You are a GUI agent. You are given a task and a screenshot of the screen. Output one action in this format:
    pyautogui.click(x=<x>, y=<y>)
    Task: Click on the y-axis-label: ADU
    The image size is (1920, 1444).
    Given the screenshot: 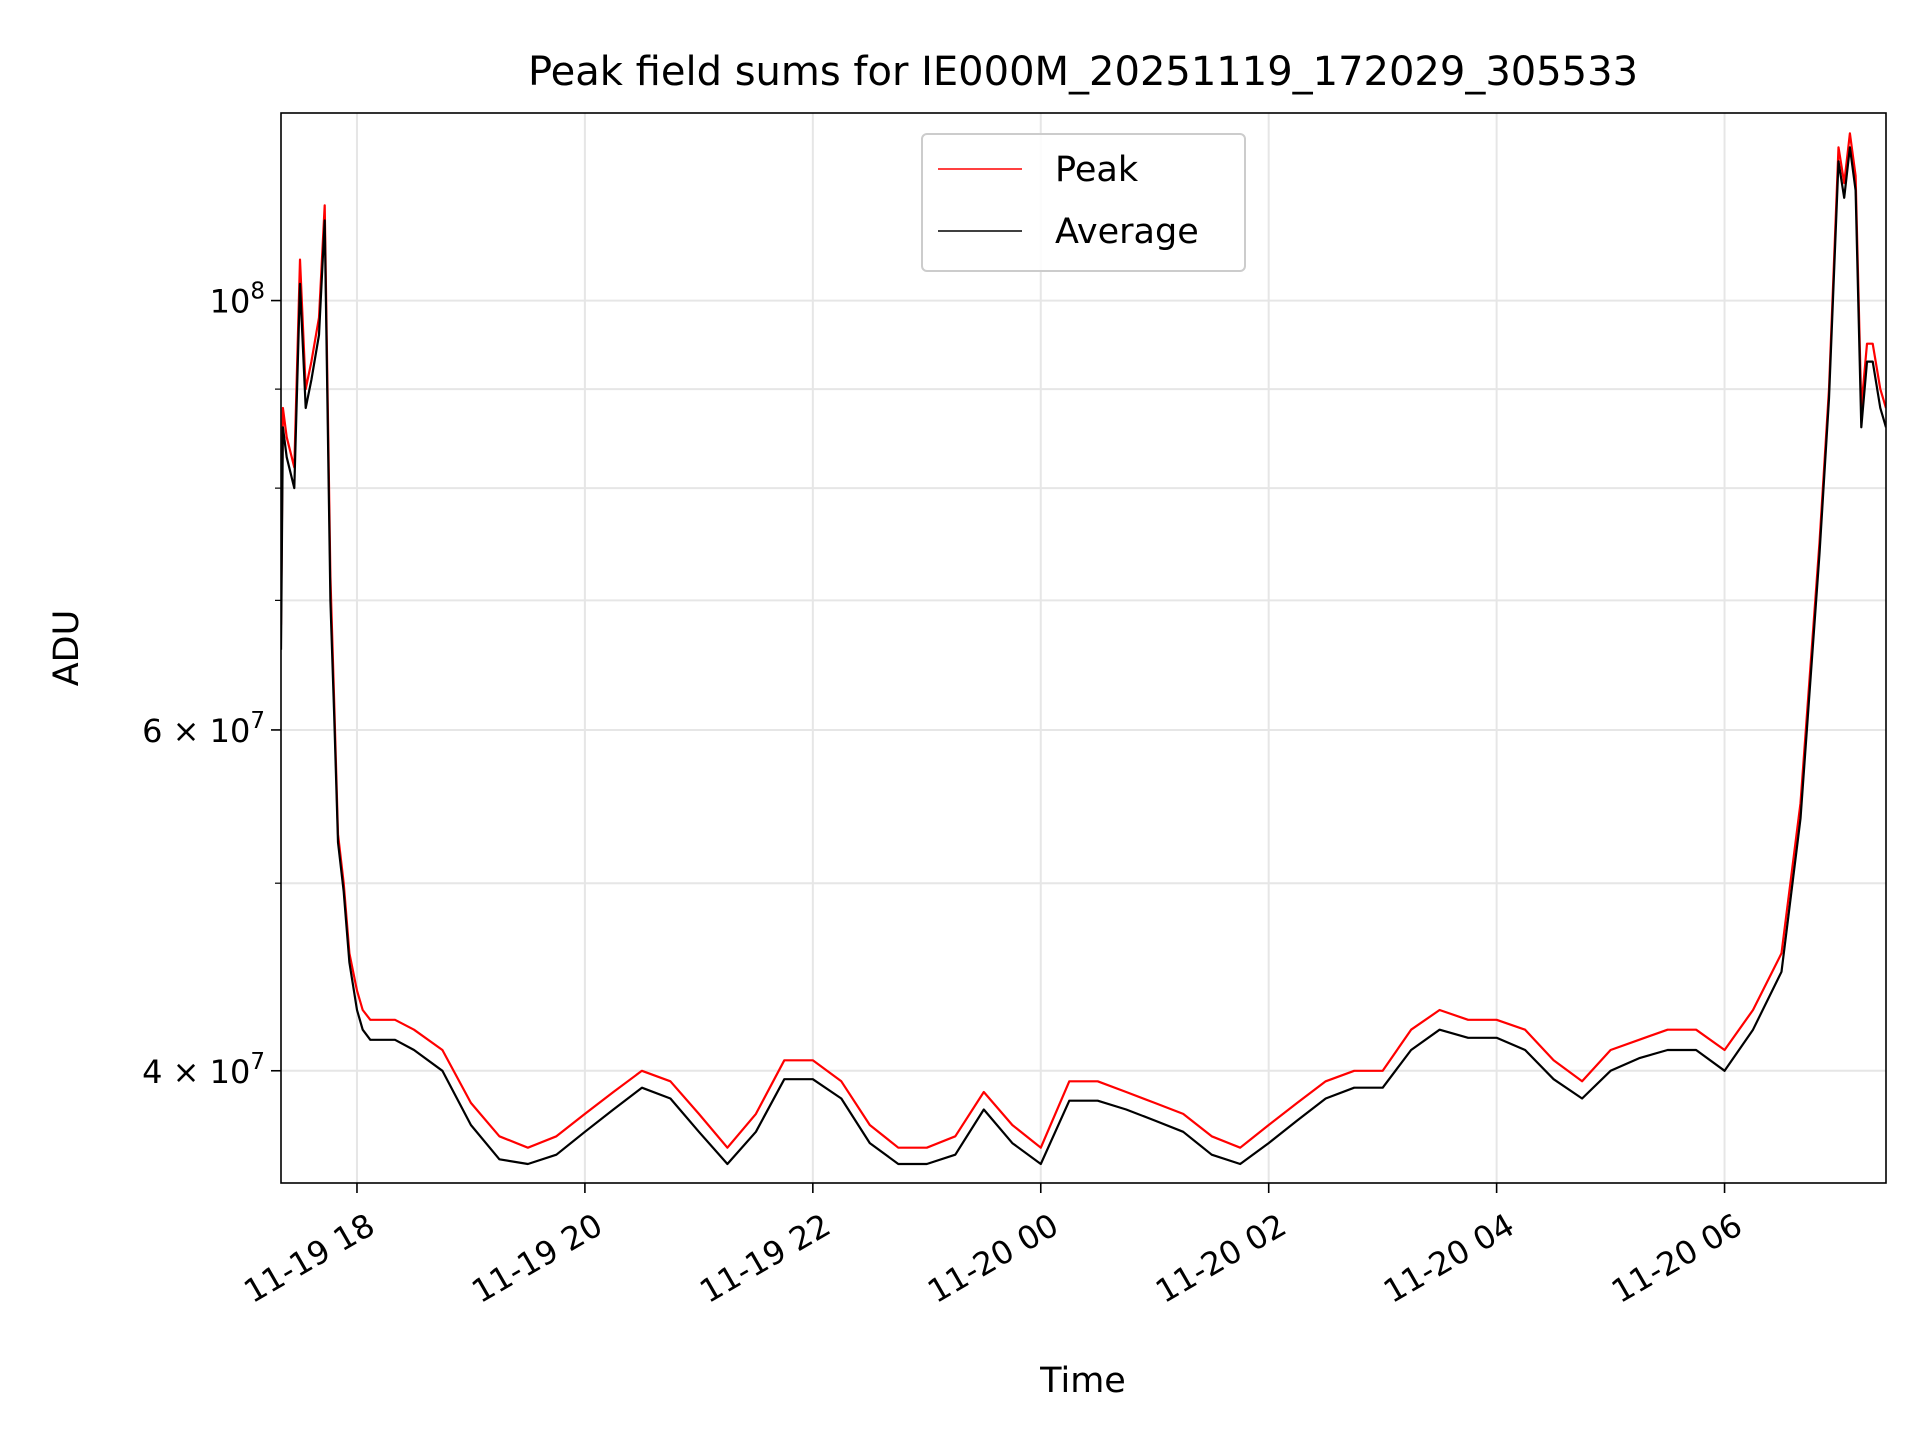 What is the action you would take?
    pyautogui.click(x=67, y=648)
    